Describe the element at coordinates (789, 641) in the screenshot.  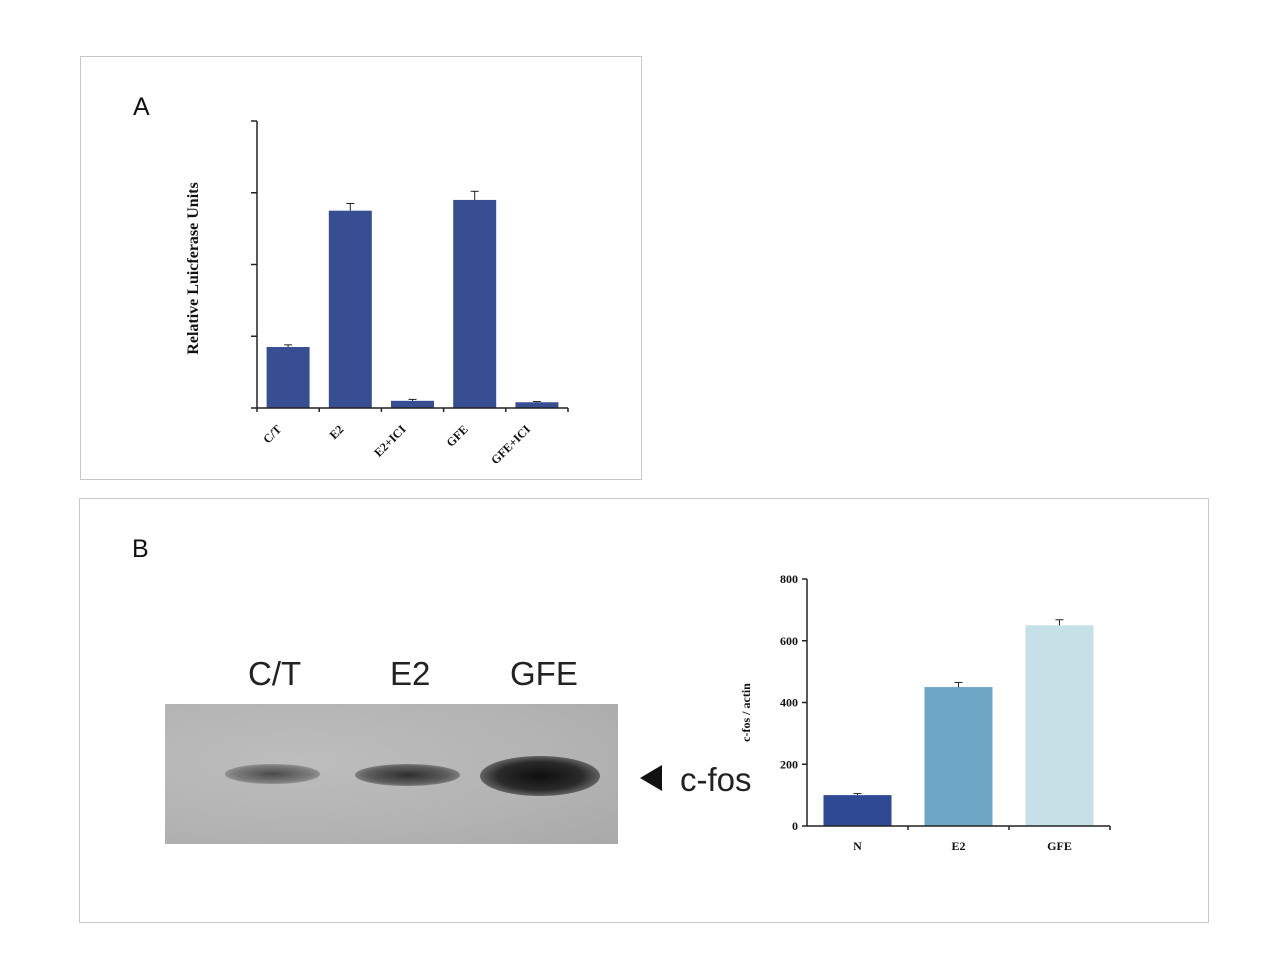
I see `y-tick-label: 600` at that location.